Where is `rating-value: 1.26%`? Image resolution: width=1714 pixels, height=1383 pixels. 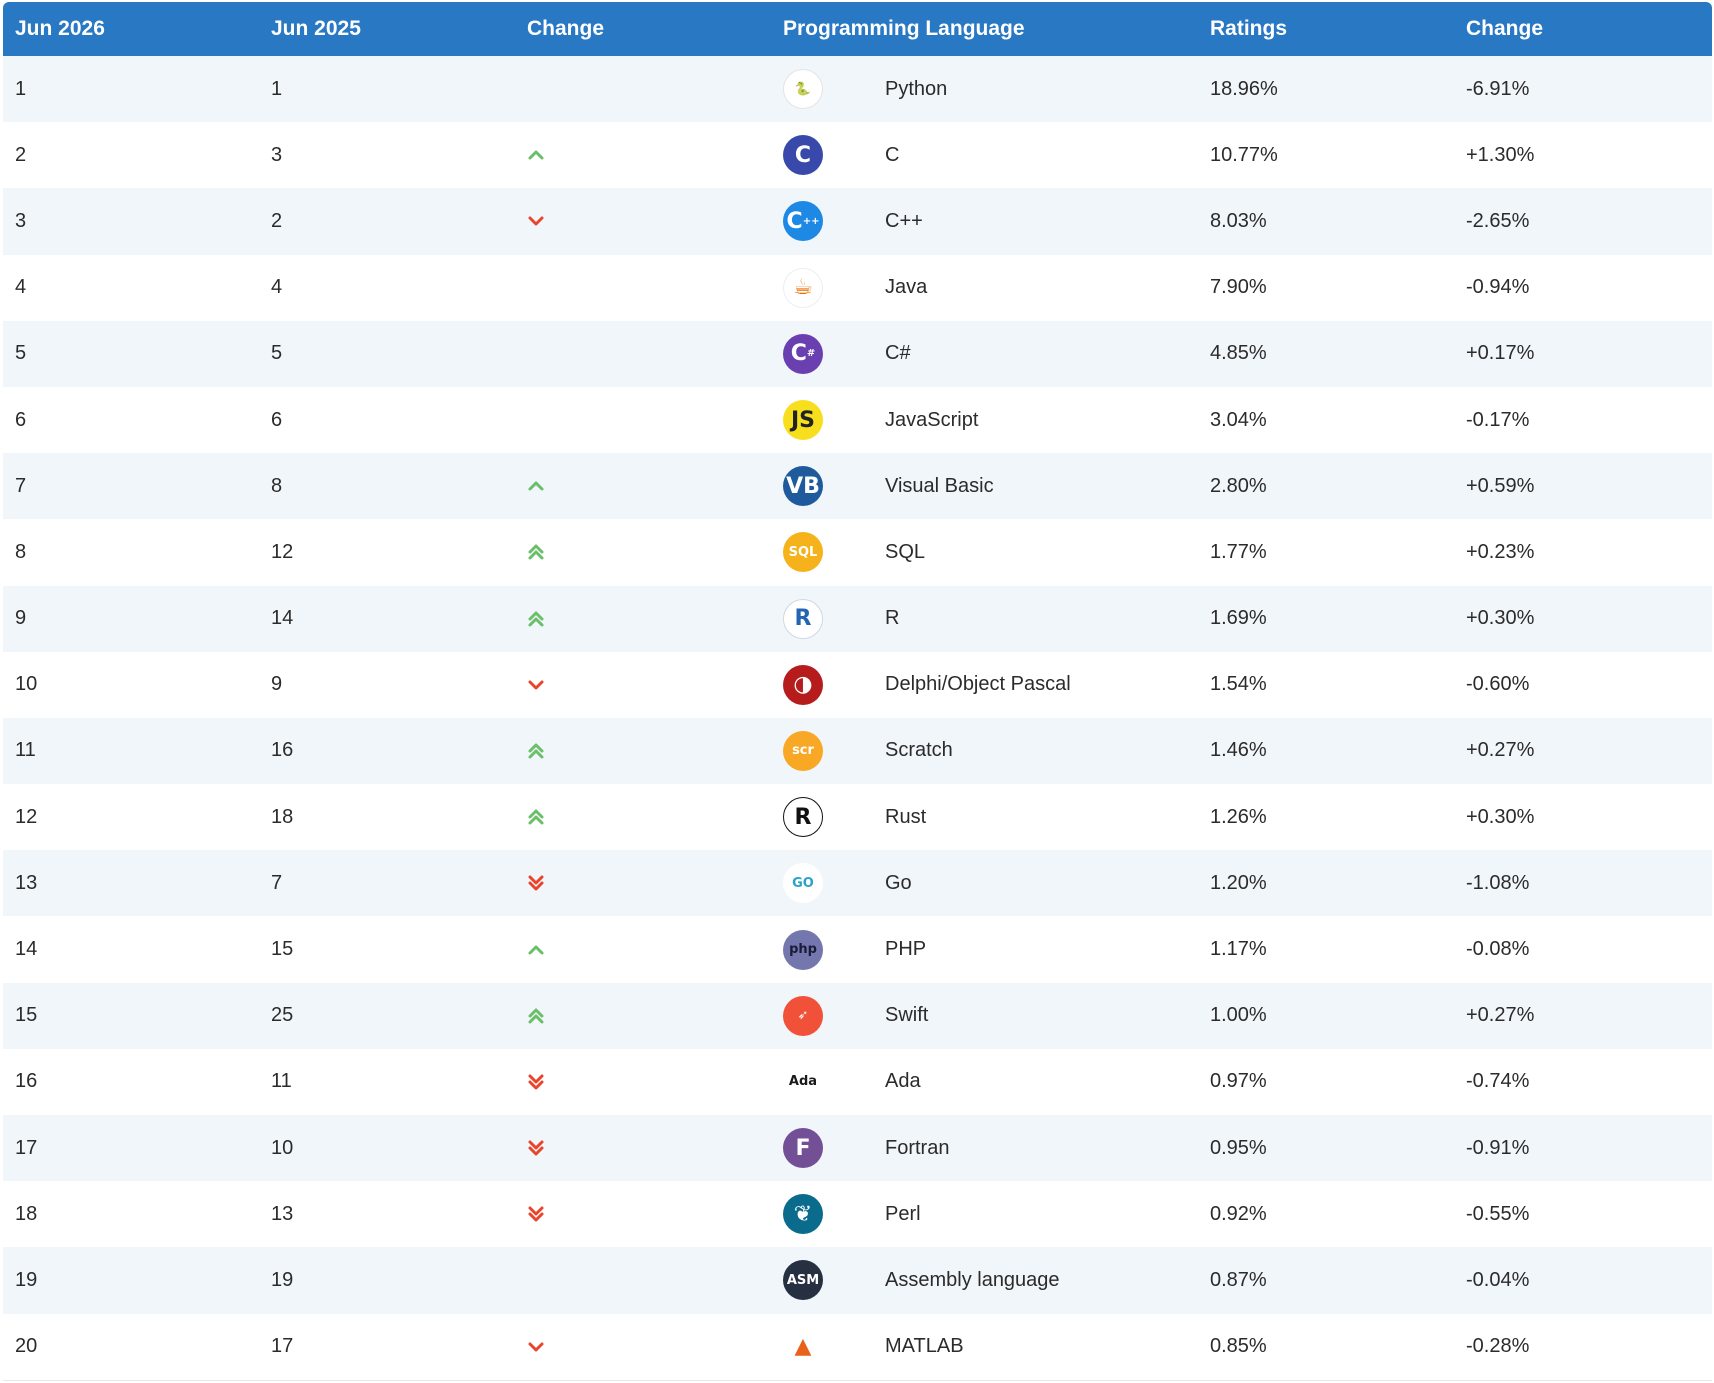 rating-value: 1.26% is located at coordinates (1326, 817).